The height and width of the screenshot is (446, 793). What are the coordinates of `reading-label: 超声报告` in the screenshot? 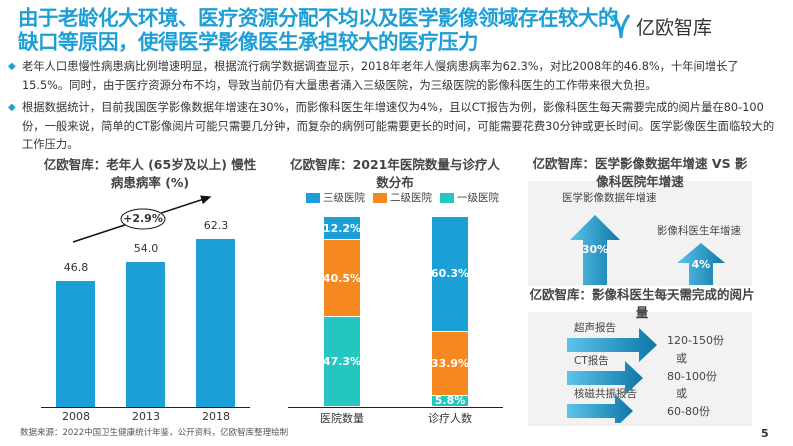 It's located at (595, 328).